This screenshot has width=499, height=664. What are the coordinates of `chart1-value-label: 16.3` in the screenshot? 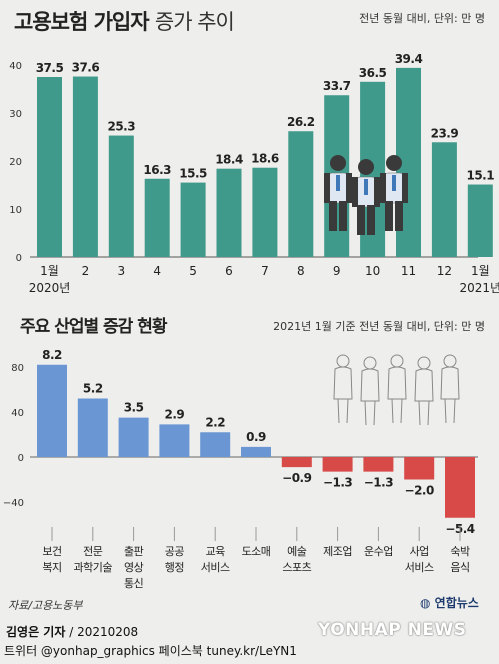 It's located at (157, 170).